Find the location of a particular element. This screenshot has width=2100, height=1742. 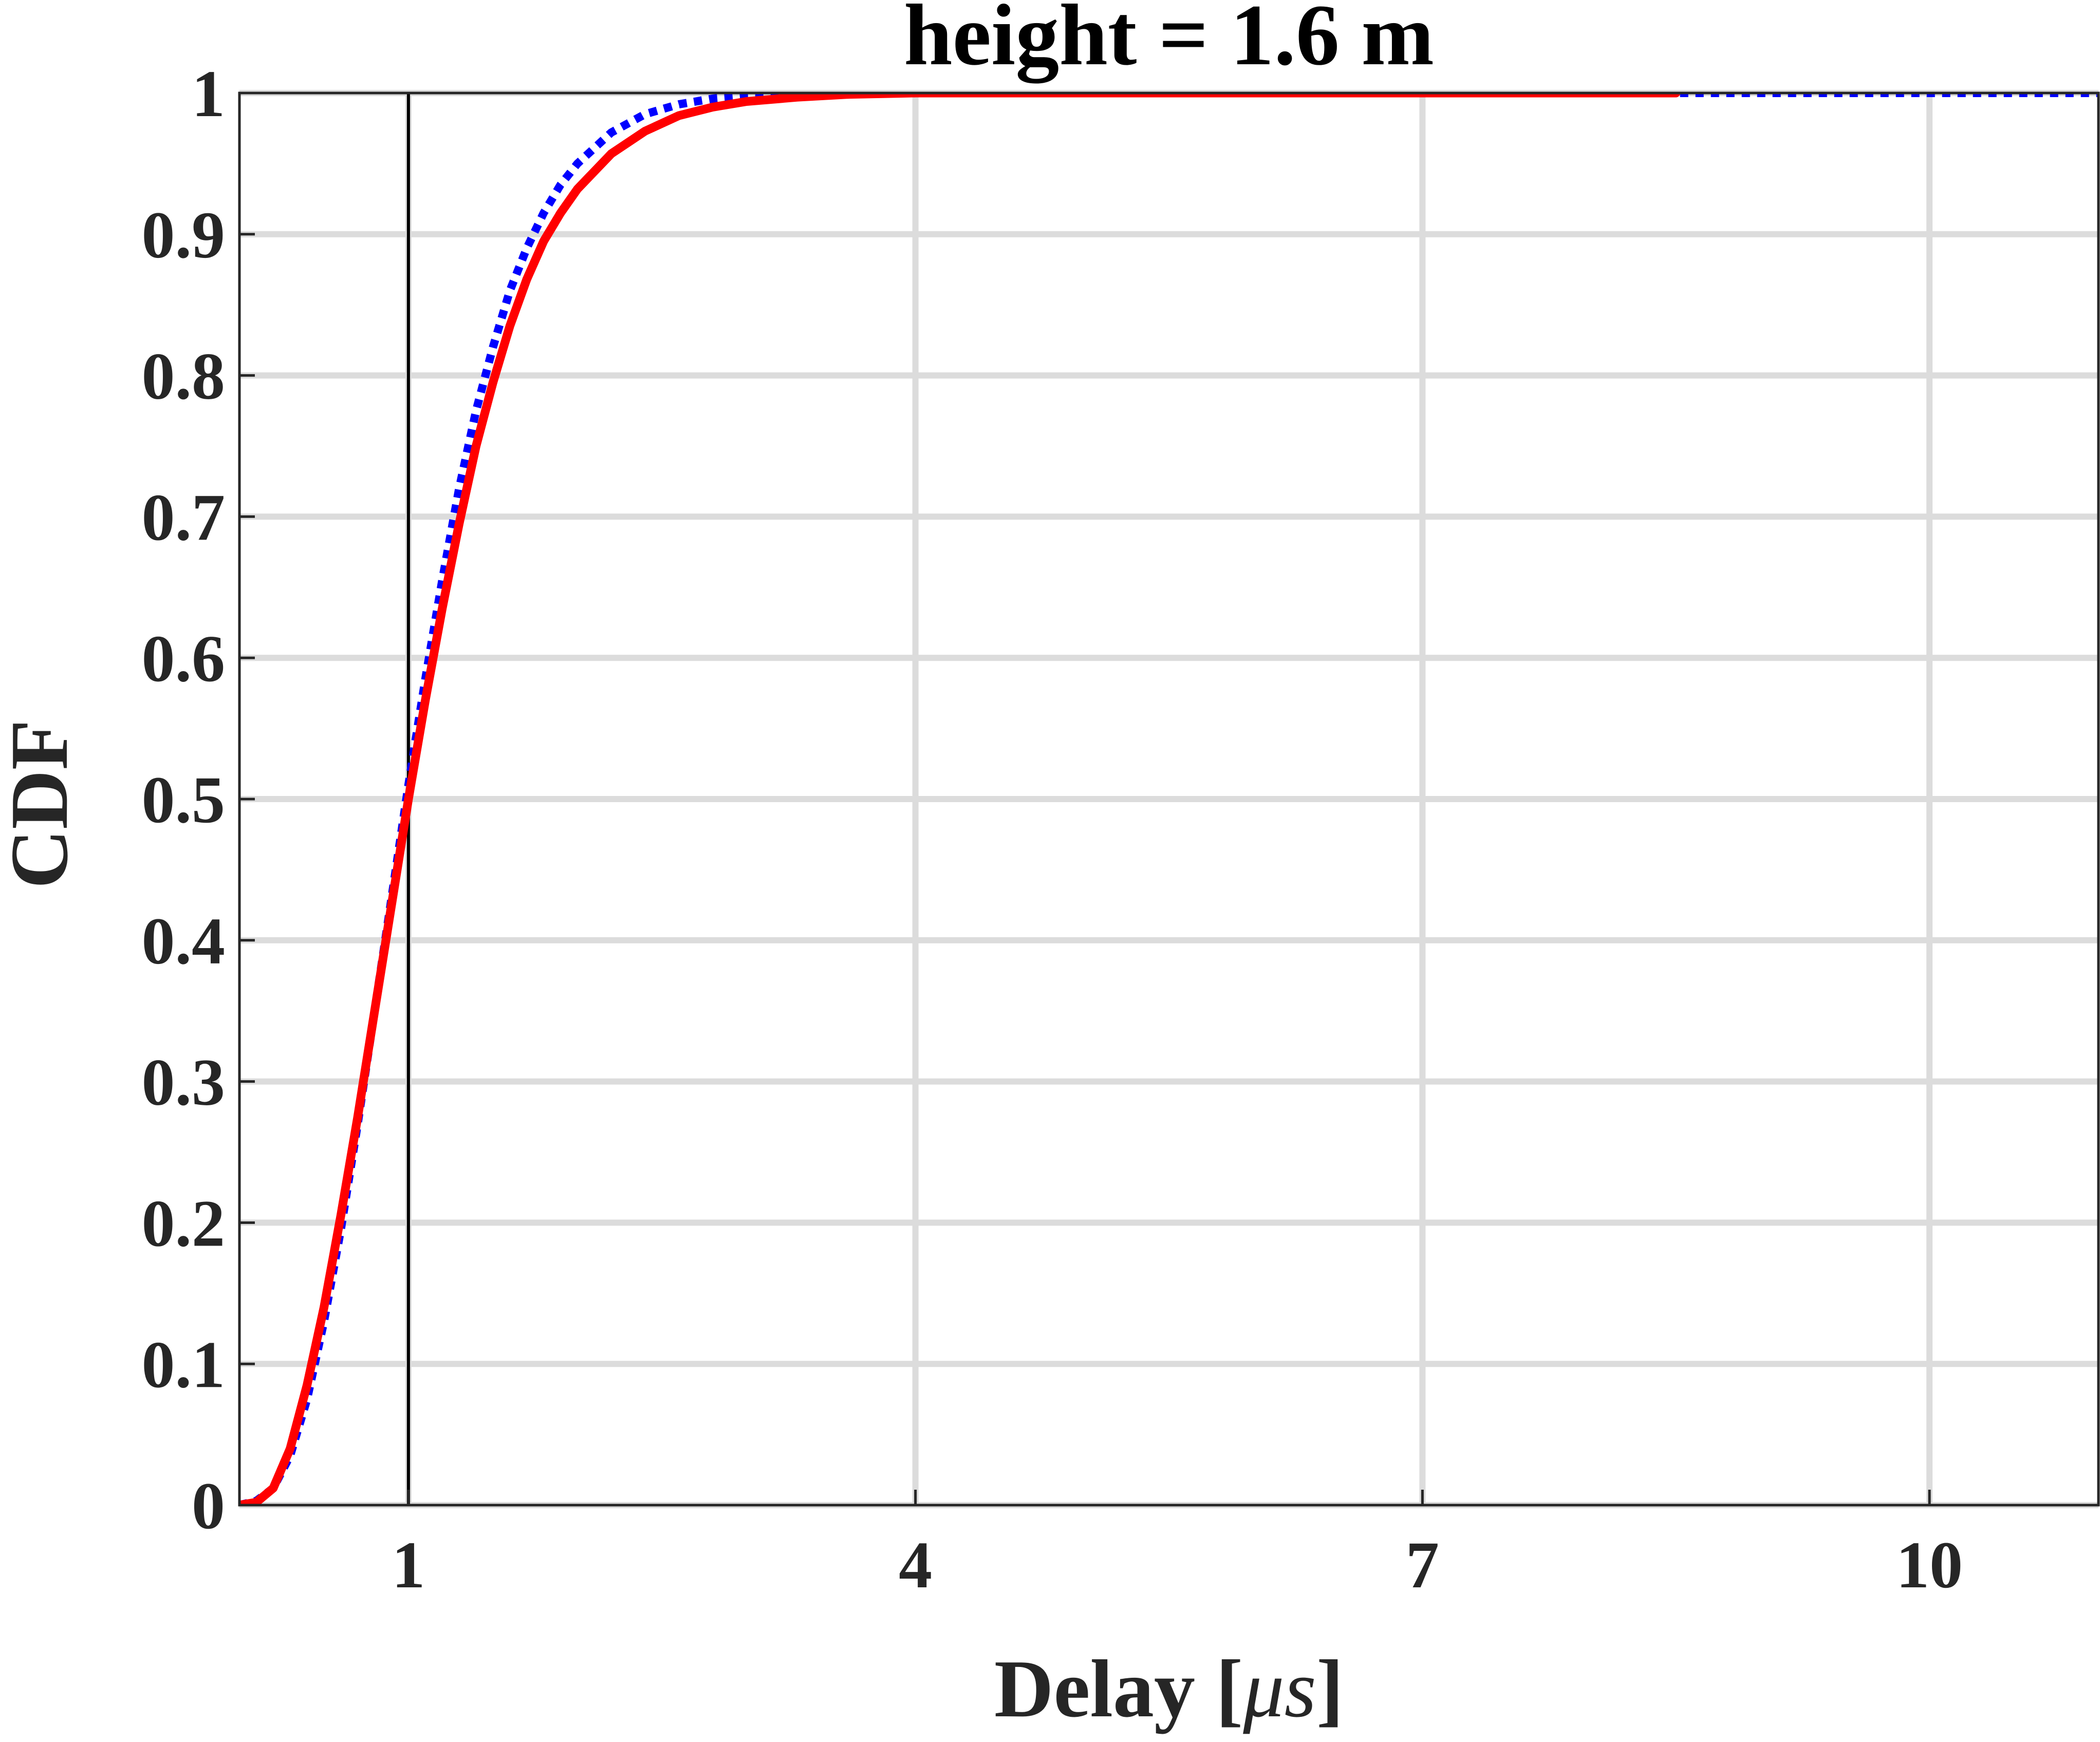

y-tick-label: 0.1 is located at coordinates (184, 1365).